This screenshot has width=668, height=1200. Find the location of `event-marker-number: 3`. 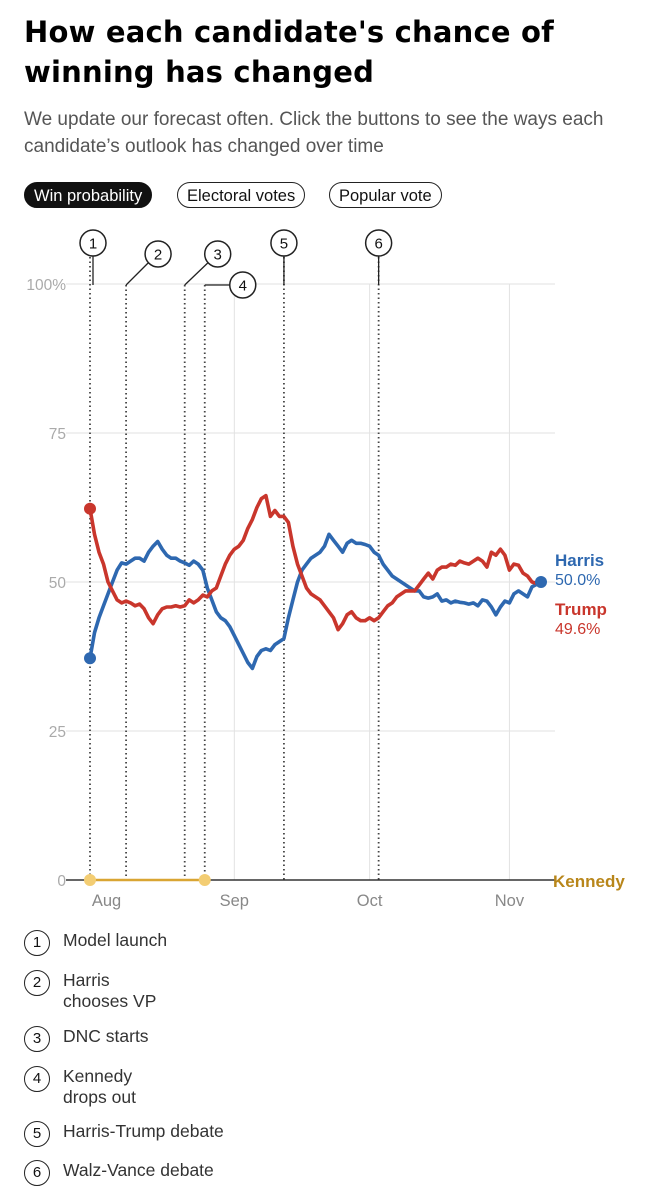

event-marker-number: 3 is located at coordinates (218, 255).